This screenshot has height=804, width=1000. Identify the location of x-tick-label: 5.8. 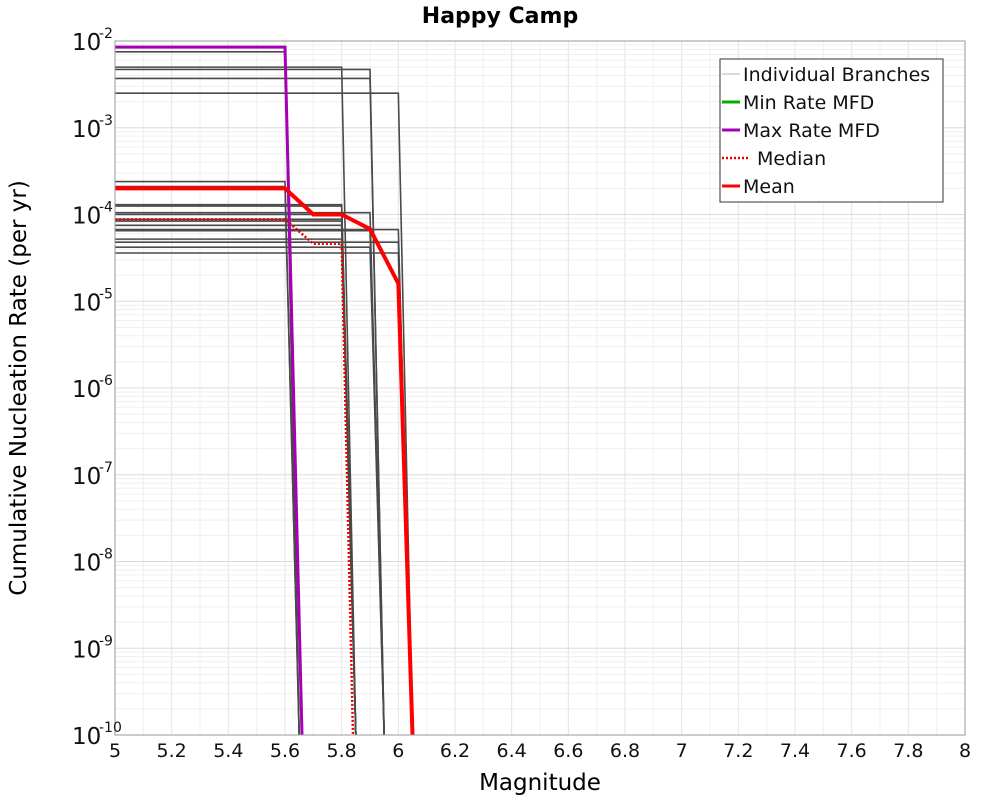
(342, 751).